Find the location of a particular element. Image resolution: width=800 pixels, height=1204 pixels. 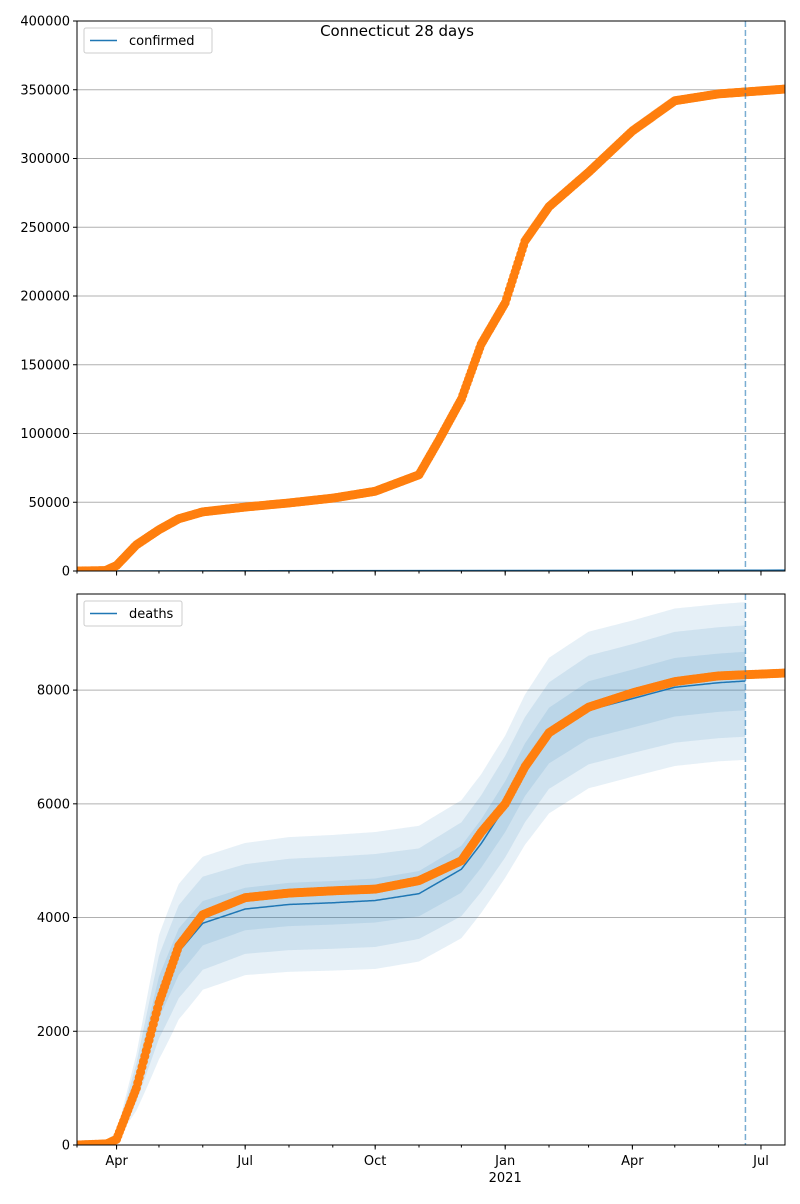

y-tick-label: 4000 is located at coordinates (53, 918).